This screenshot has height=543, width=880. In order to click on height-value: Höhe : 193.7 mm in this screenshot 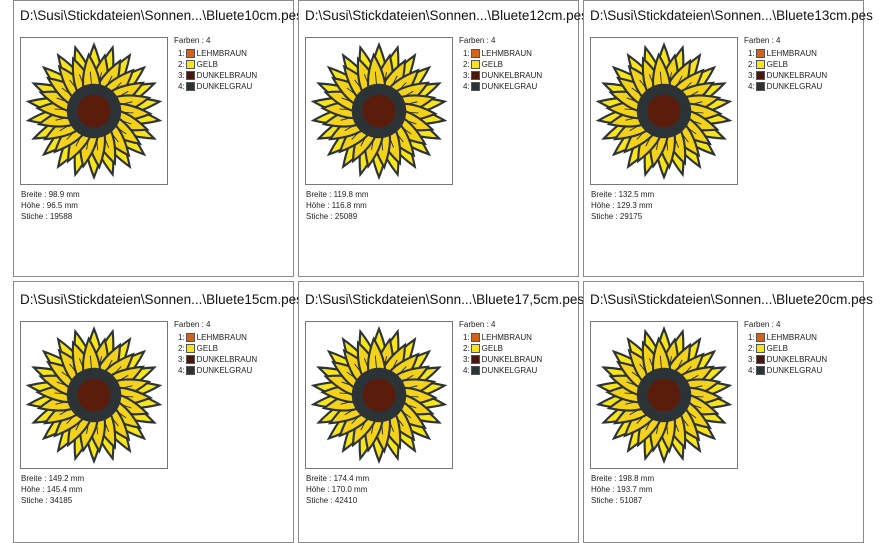, I will do `click(622, 489)`.